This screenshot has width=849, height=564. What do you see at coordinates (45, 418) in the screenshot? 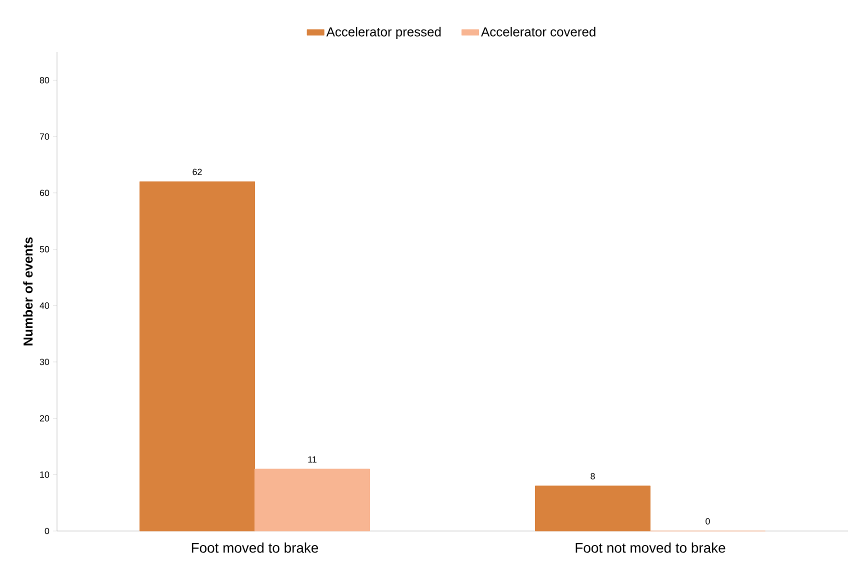
I see `y-tick-label: 20` at bounding box center [45, 418].